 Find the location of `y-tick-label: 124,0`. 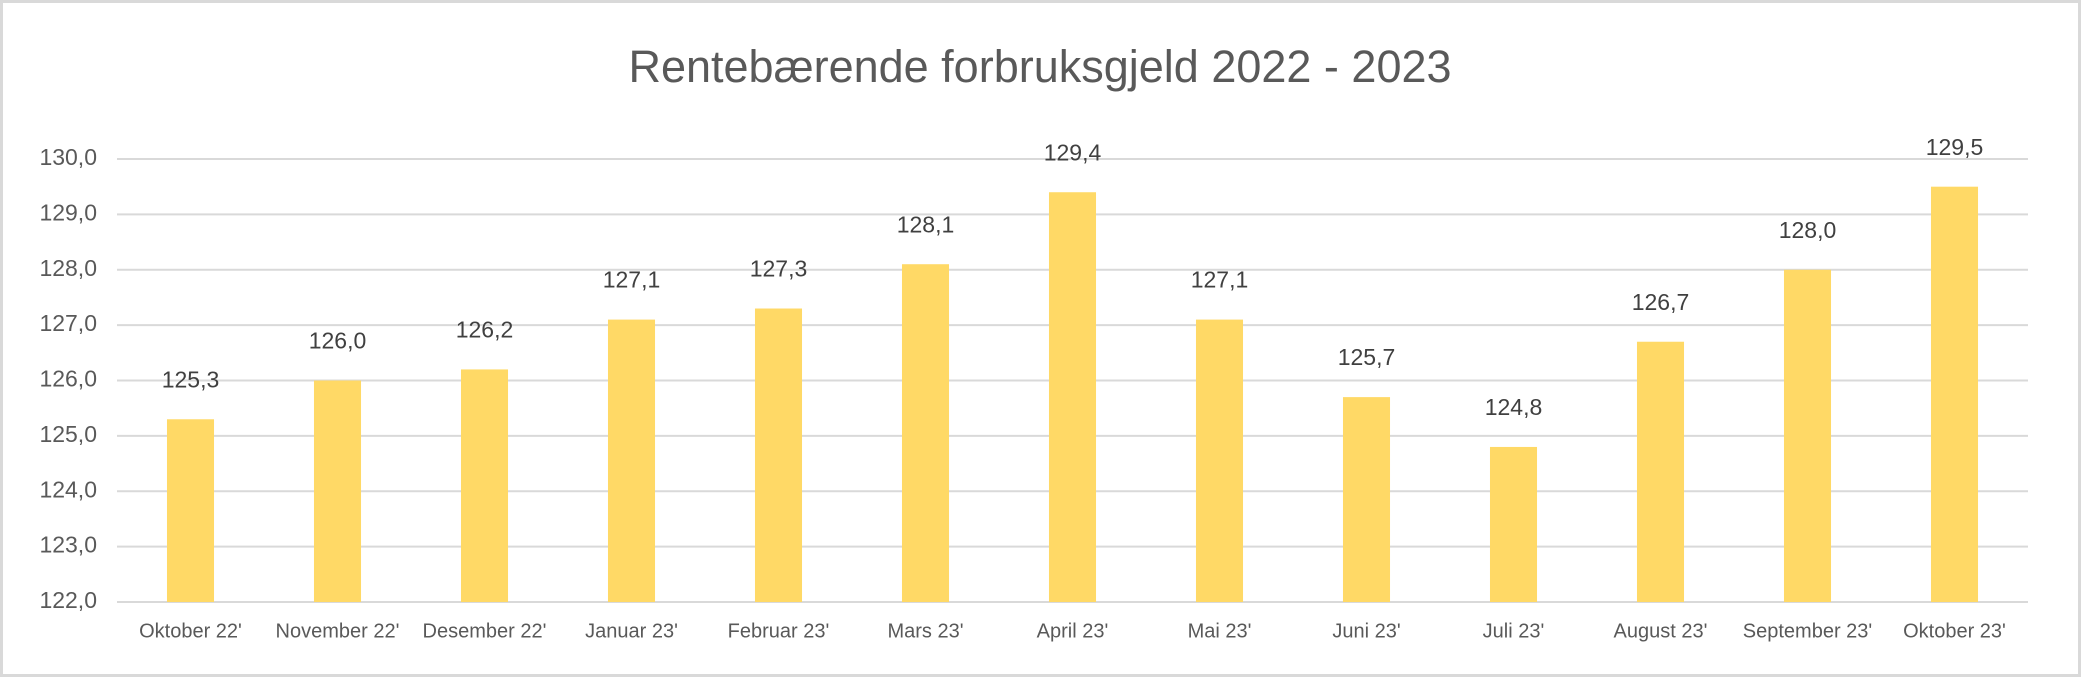

y-tick-label: 124,0 is located at coordinates (68, 489).